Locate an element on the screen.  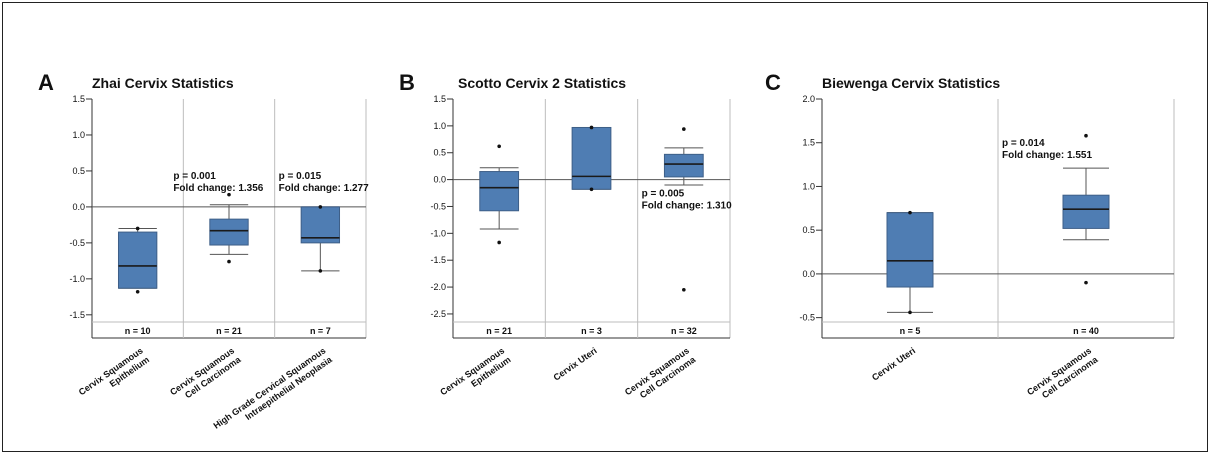
n-label: n = 32 is located at coordinates (684, 331).